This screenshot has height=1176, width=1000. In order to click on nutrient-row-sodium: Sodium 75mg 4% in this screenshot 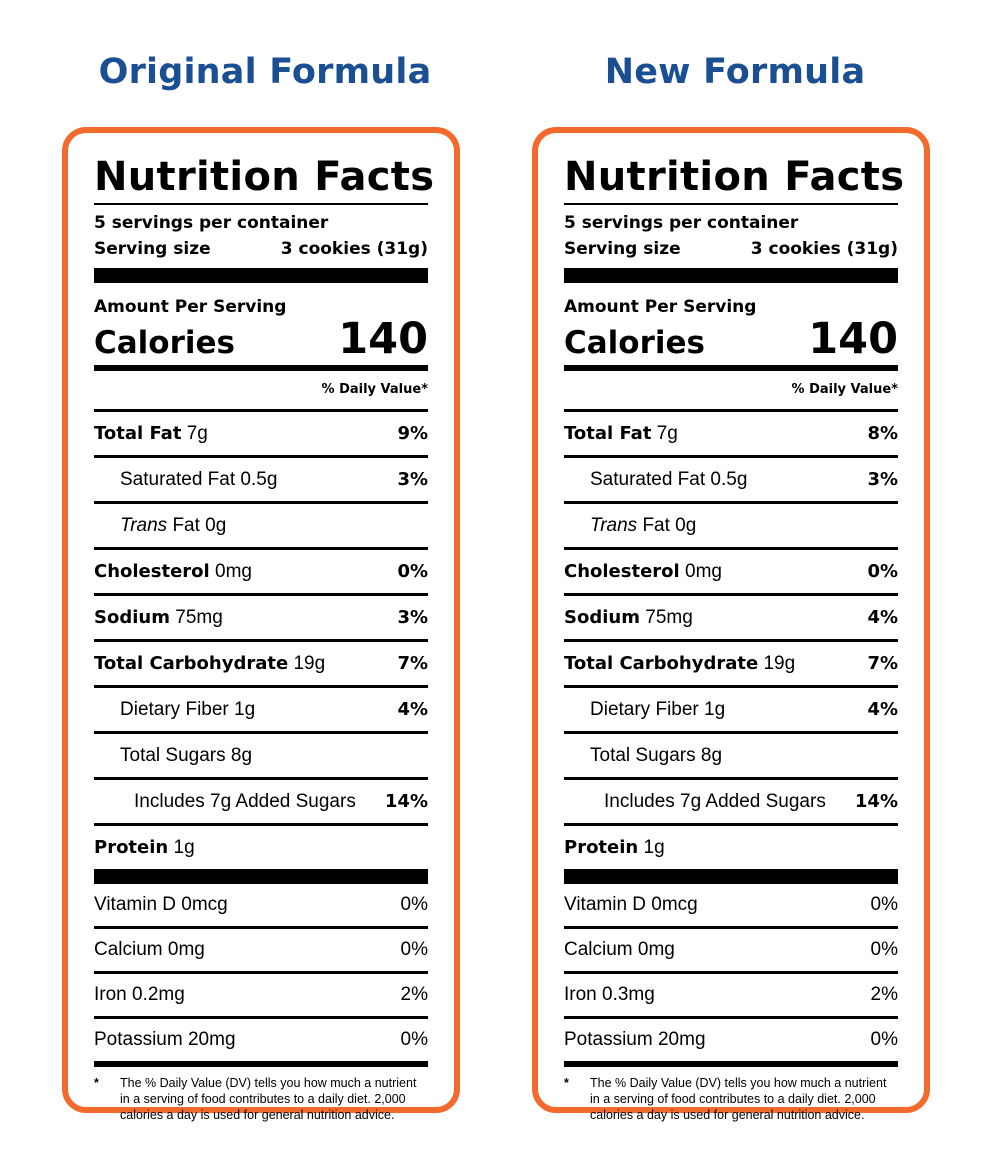, I will do `click(731, 617)`.